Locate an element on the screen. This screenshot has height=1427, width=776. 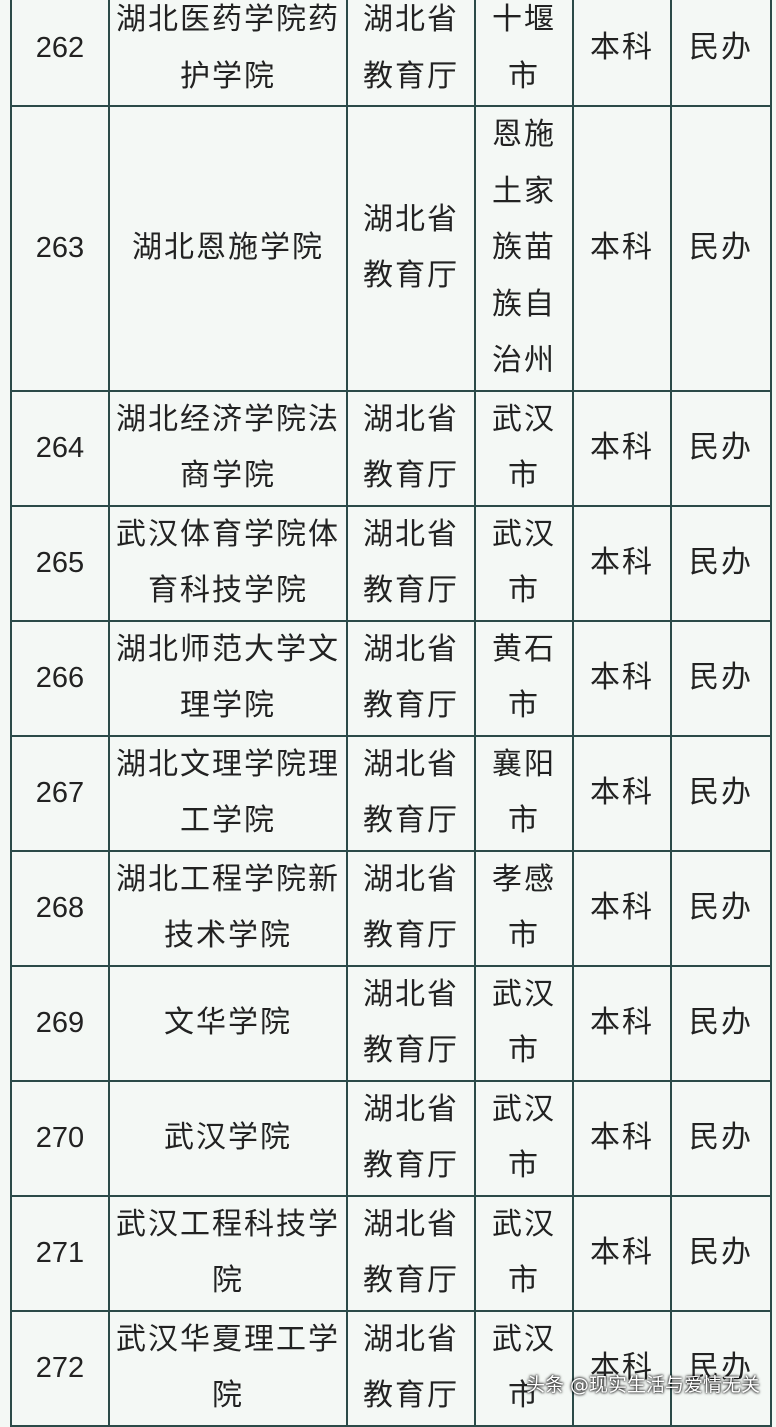
row-number: 272 is located at coordinates (60, 1368).